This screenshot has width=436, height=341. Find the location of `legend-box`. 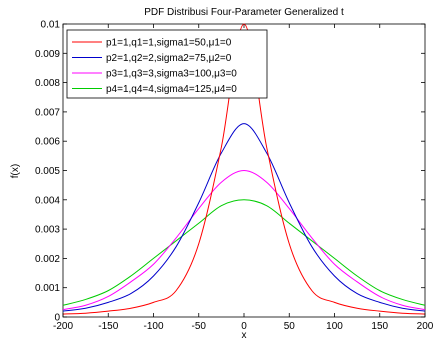

legend-box is located at coordinates (167, 64).